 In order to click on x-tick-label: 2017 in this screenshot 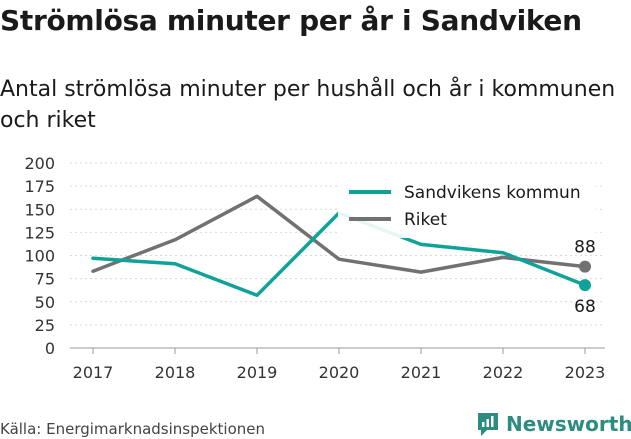, I will do `click(93, 372)`.